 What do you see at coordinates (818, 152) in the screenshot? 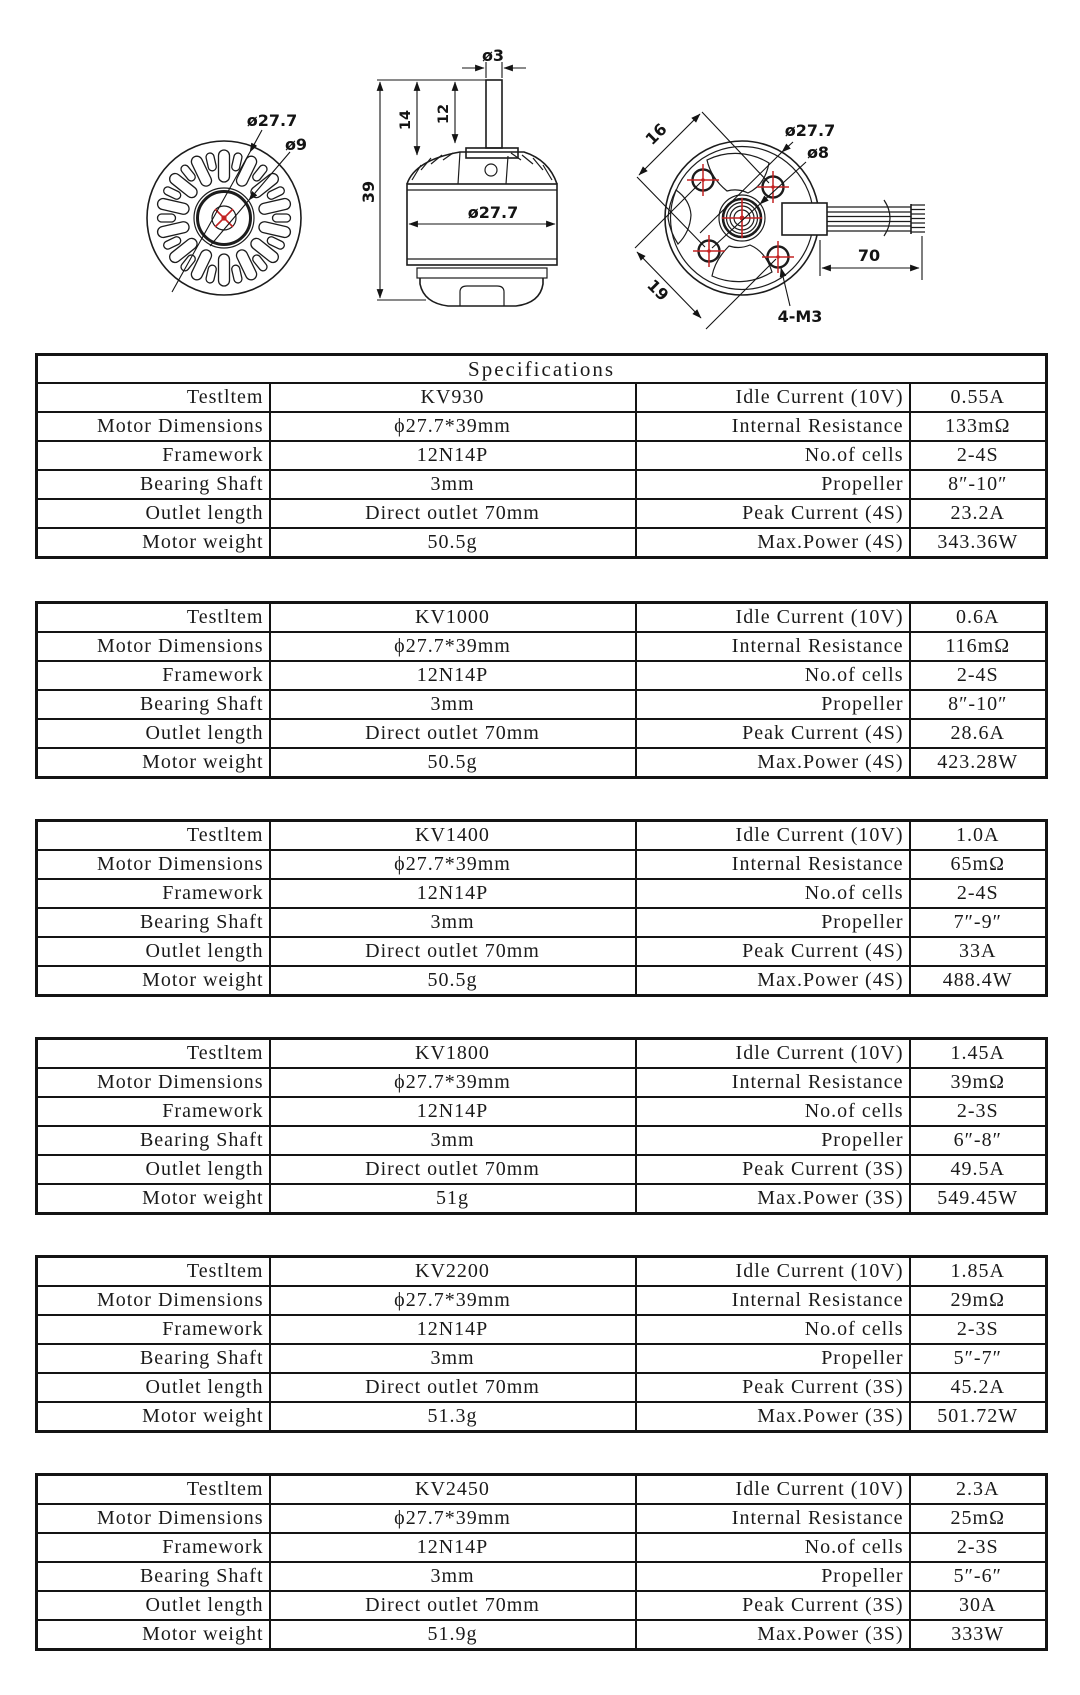
I see `shaft-hole-diameter-label: ø8` at bounding box center [818, 152].